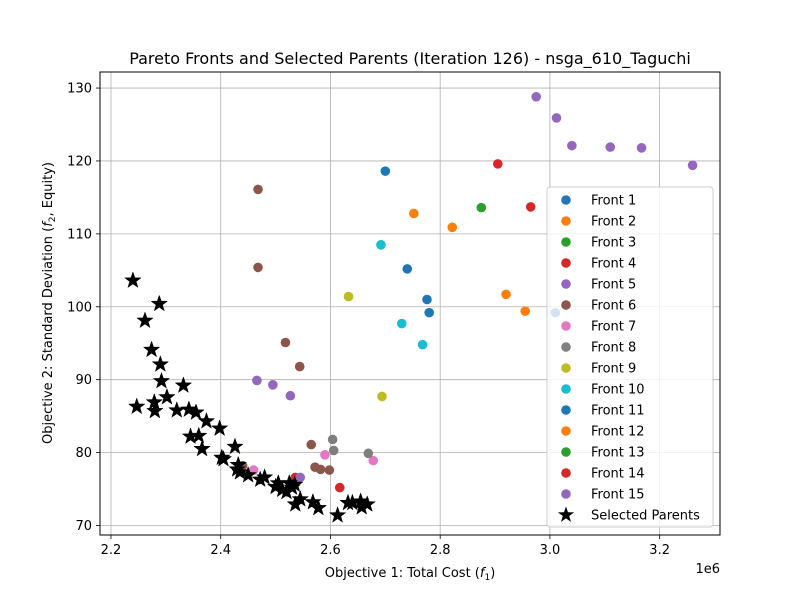  What do you see at coordinates (79, 89) in the screenshot?
I see `y-tick-label: 130` at bounding box center [79, 89].